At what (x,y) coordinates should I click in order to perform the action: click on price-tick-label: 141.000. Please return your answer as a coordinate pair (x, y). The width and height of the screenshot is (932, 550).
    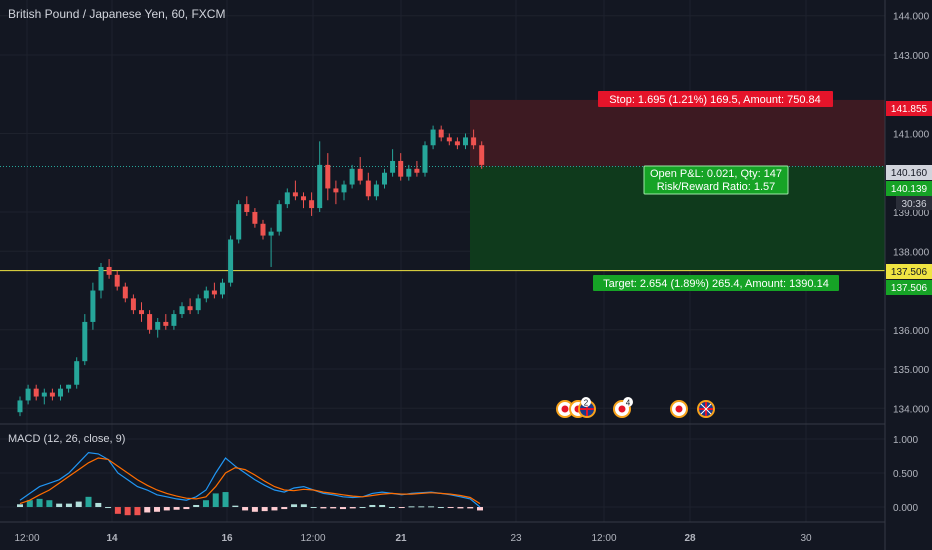
    Looking at the image, I should click on (911, 134).